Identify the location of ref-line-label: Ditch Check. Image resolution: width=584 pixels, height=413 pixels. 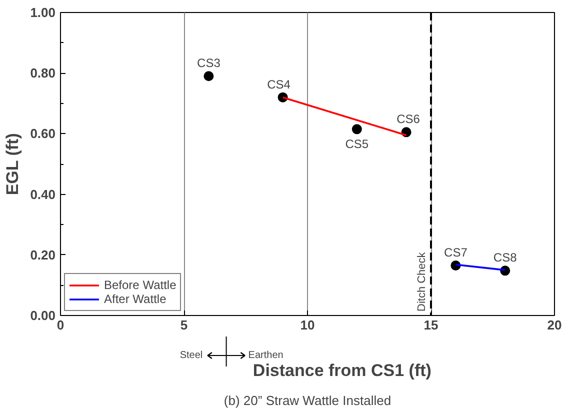
(422, 282).